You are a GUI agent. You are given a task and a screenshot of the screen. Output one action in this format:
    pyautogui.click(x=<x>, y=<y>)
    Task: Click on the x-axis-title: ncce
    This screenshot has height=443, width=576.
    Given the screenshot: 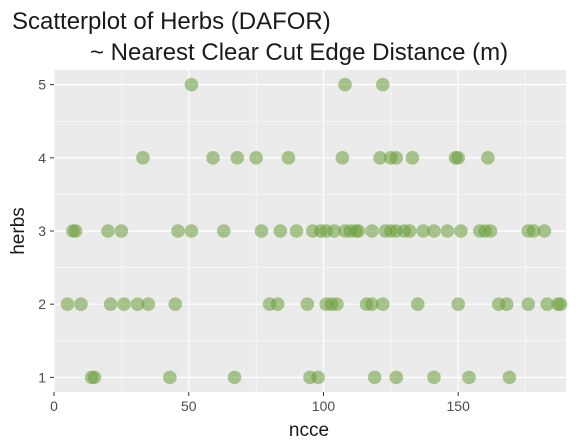 What is the action you would take?
    pyautogui.click(x=309, y=430)
    